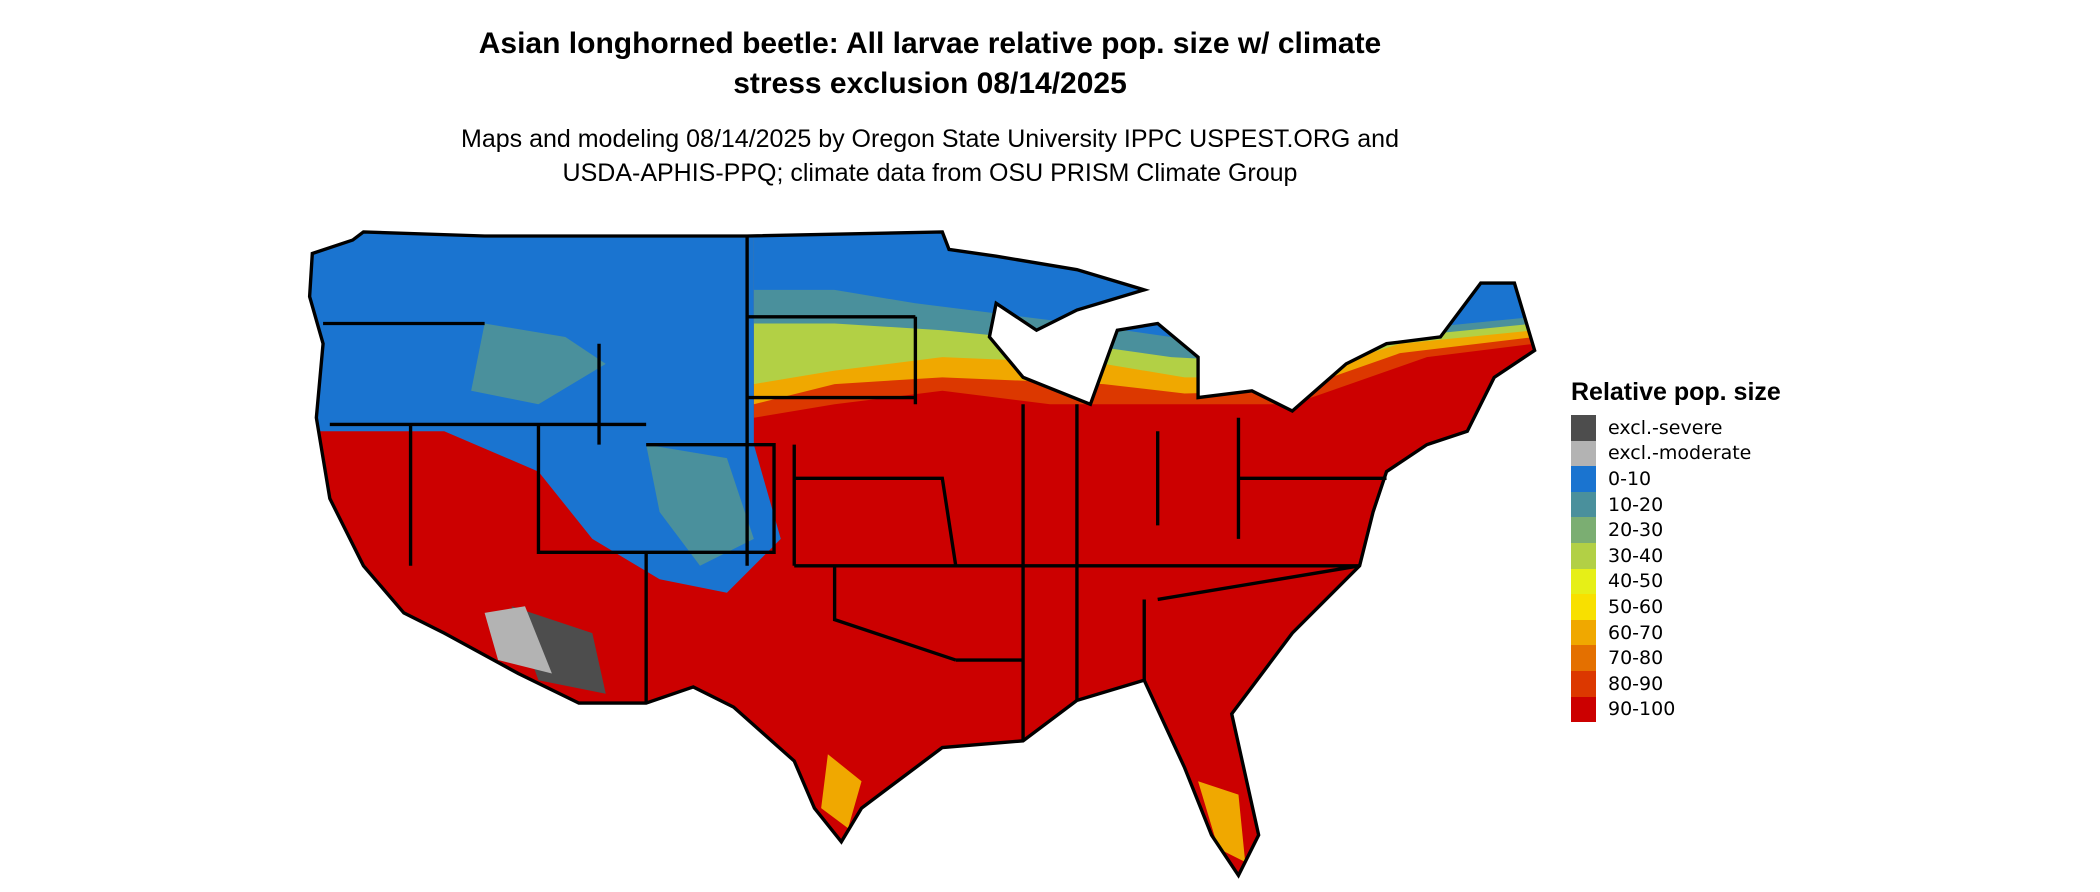  What do you see at coordinates (1676, 479) in the screenshot?
I see `legend-item: 0-10` at bounding box center [1676, 479].